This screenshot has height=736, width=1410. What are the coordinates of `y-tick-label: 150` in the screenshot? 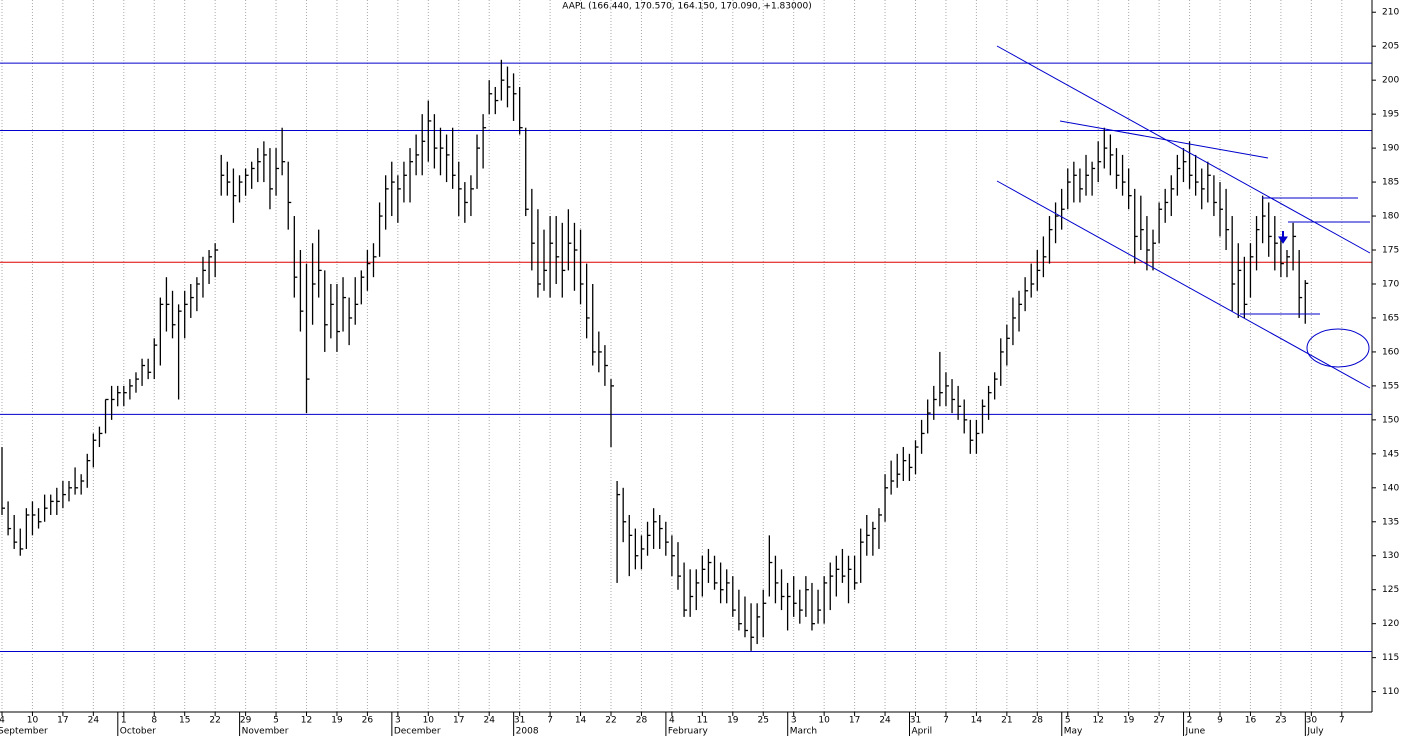 It's located at (1390, 420).